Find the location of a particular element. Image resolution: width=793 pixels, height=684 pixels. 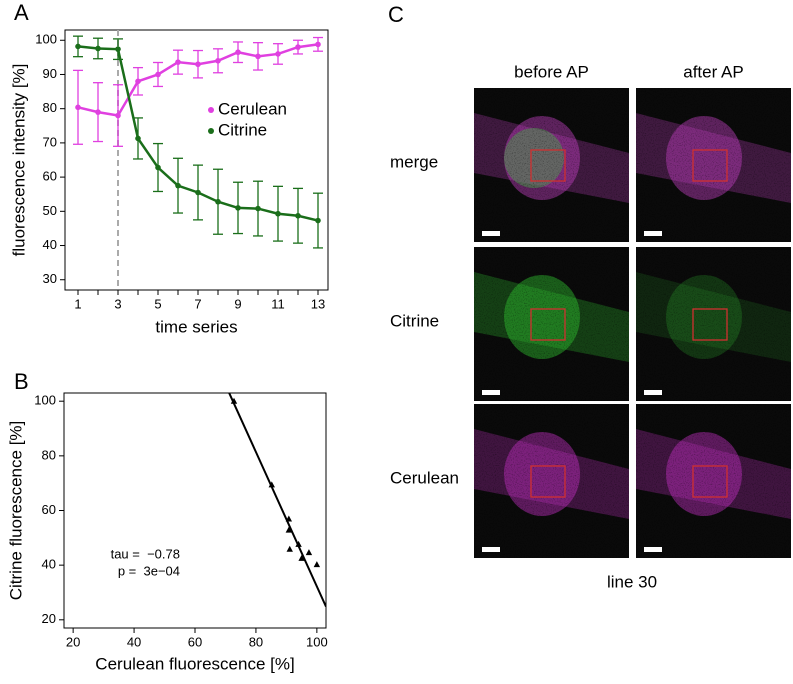

x-tick-label: 20 is located at coordinates (73, 641).